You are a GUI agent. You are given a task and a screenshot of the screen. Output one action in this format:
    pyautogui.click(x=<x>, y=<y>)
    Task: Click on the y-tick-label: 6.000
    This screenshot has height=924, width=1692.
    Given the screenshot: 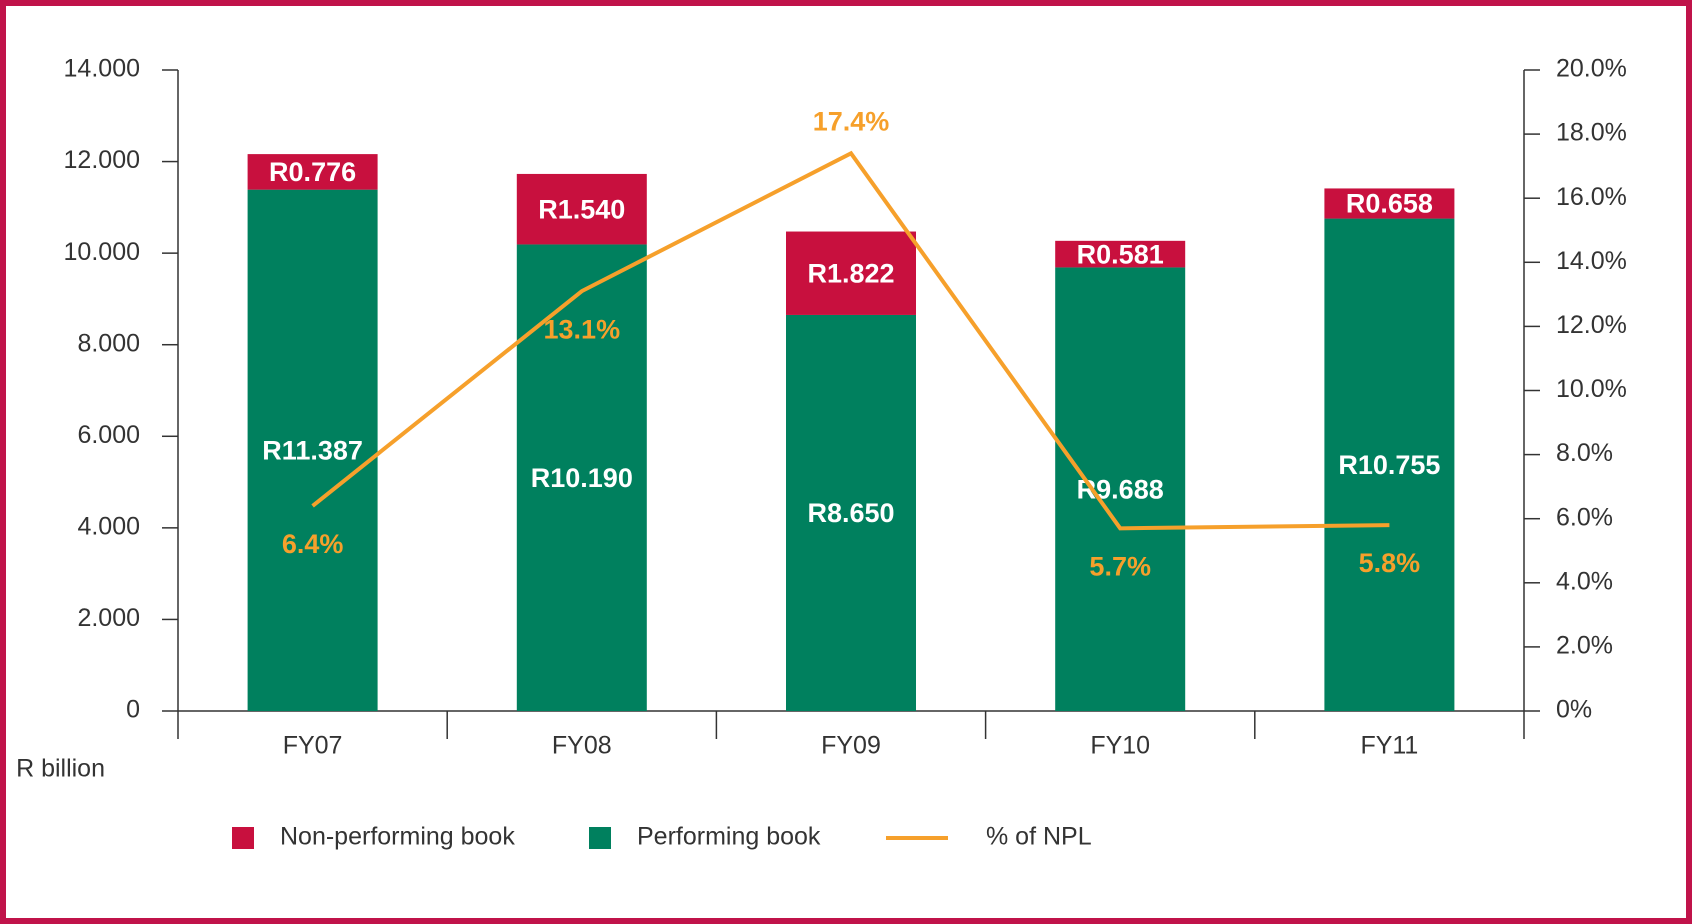 What is the action you would take?
    pyautogui.click(x=108, y=435)
    